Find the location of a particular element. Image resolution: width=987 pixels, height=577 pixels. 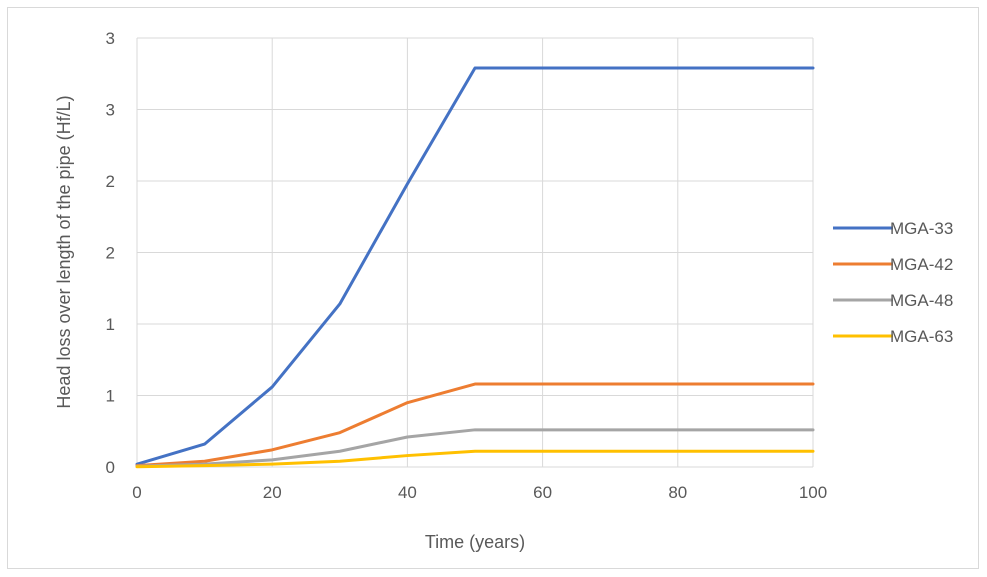

x-axis-title: Time (years) is located at coordinates (475, 542).